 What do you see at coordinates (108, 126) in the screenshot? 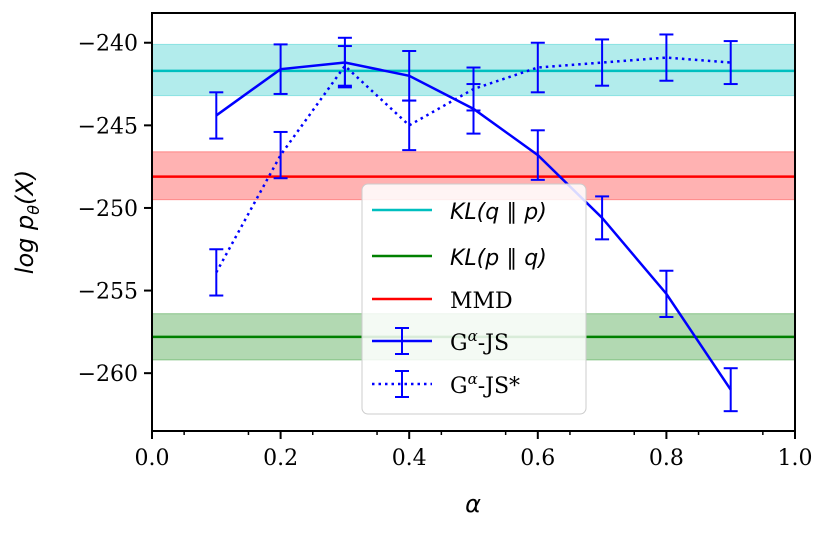
I see `y-tick-label: −245` at bounding box center [108, 126].